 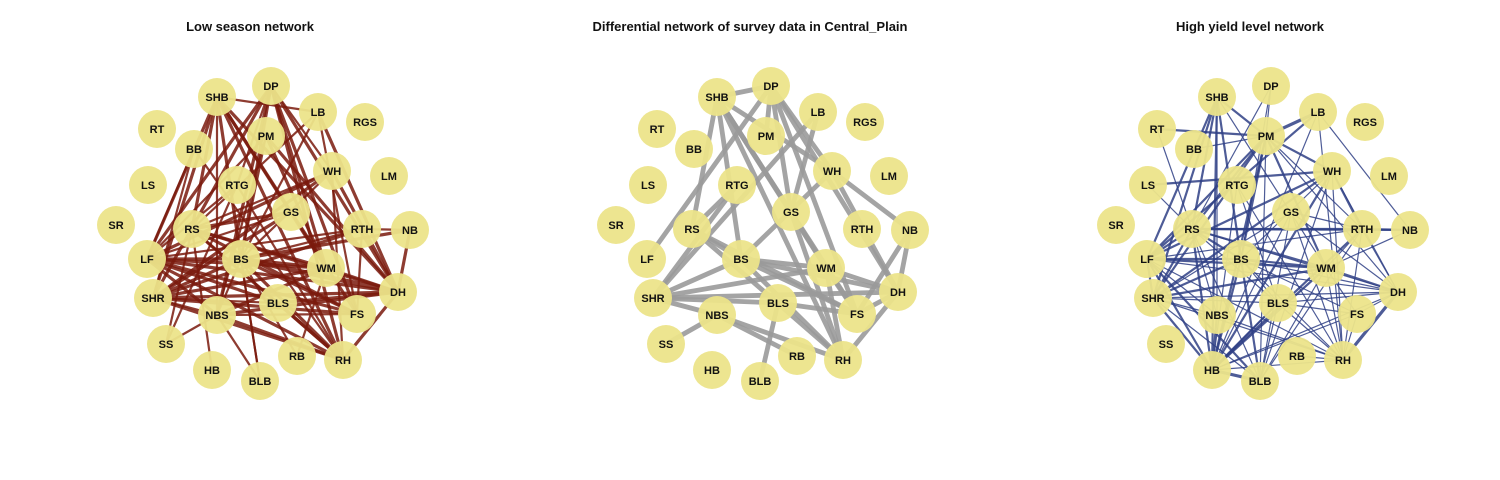 I want to click on node-label: WH, so click(x=332, y=172).